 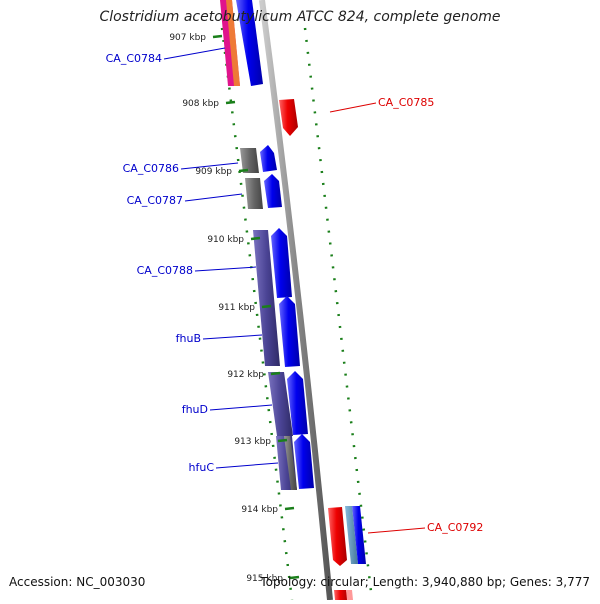 What do you see at coordinates (406, 102) in the screenshot?
I see `gene-label-ca-c0785: CA_C0785` at bounding box center [406, 102].